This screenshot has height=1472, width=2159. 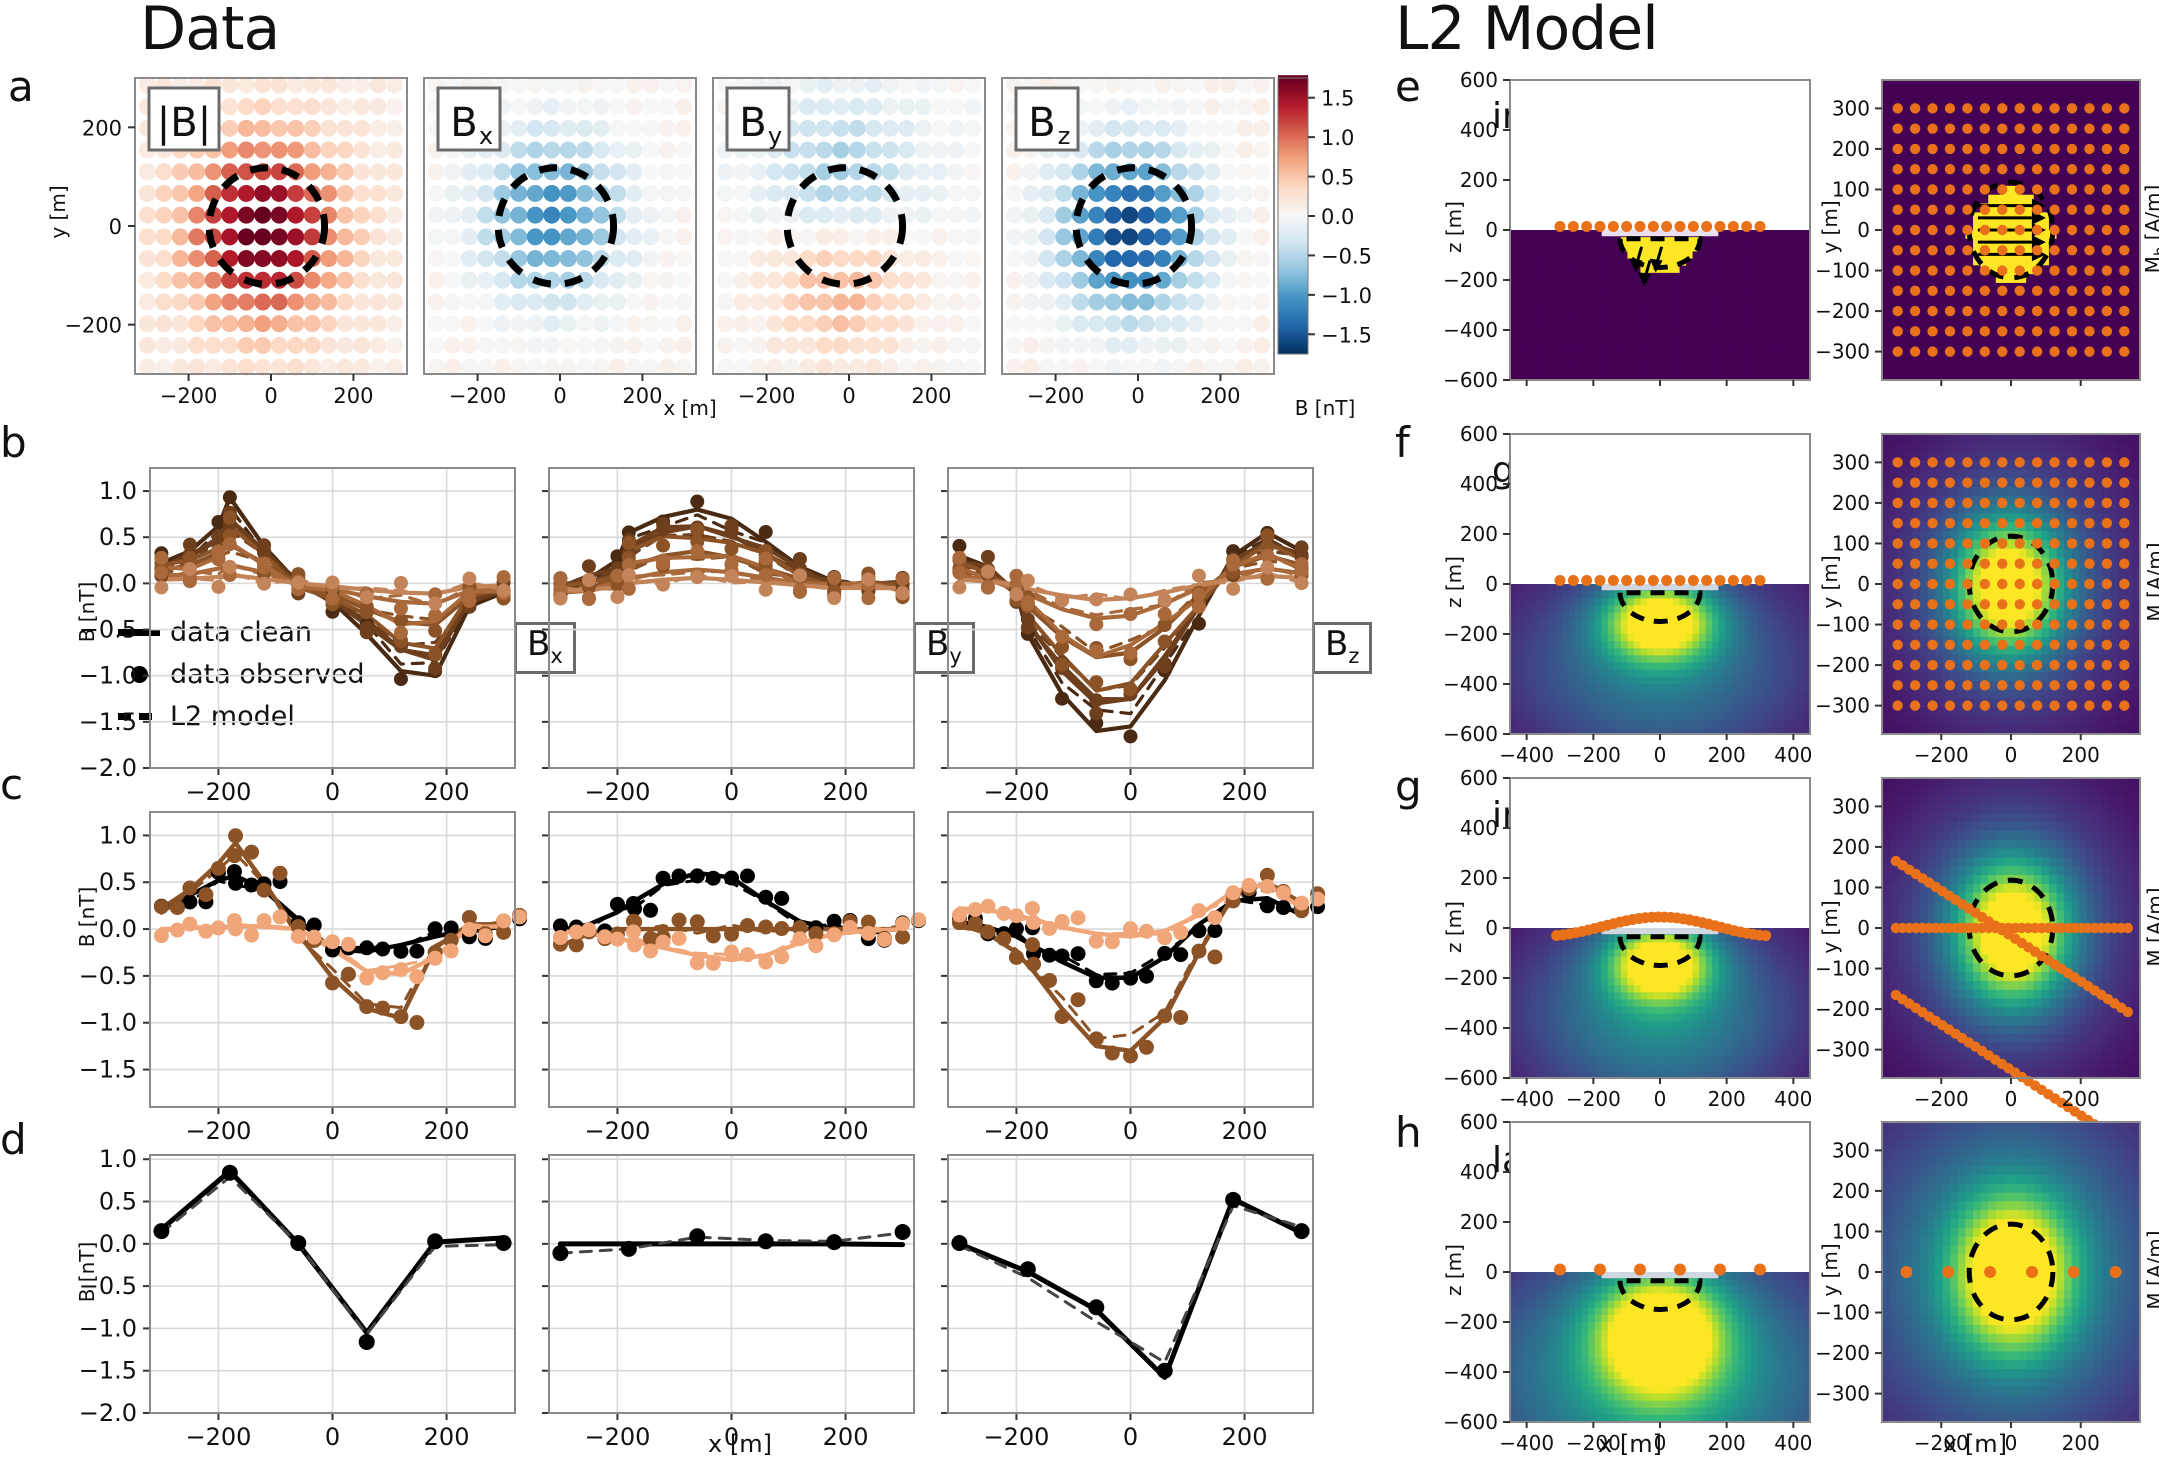 What do you see at coordinates (1630, 1444) in the screenshot?
I see `panel-h-left-xlabel: x [m]` at bounding box center [1630, 1444].